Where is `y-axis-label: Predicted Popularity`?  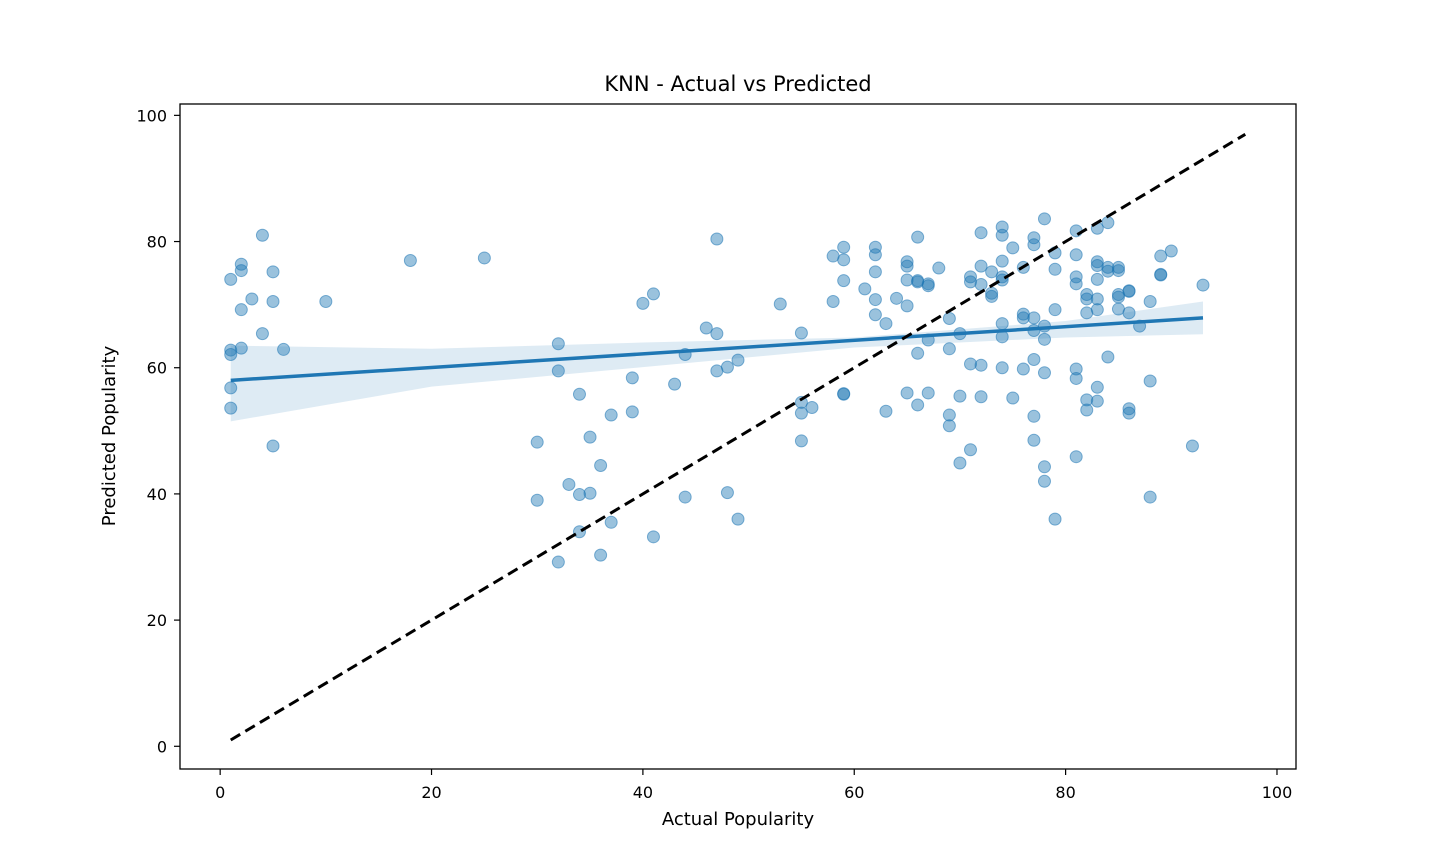
y-axis-label: Predicted Popularity is located at coordinates (109, 435).